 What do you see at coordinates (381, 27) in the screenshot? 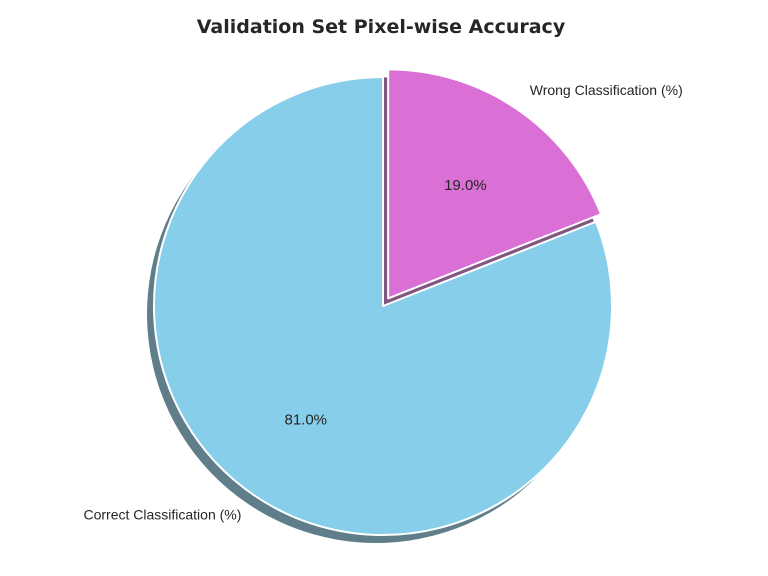
I see `chart-title: Validation Set Pixel-wise Accuracy` at bounding box center [381, 27].